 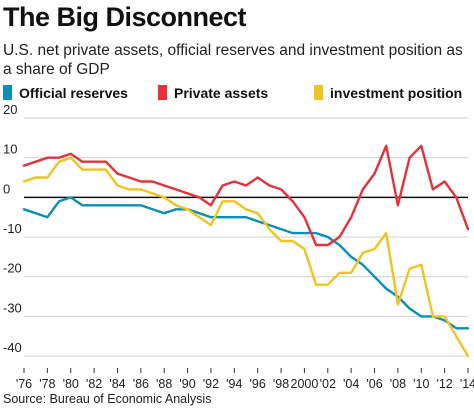 I want to click on legend-label-private-assets: Private assets, so click(x=221, y=93).